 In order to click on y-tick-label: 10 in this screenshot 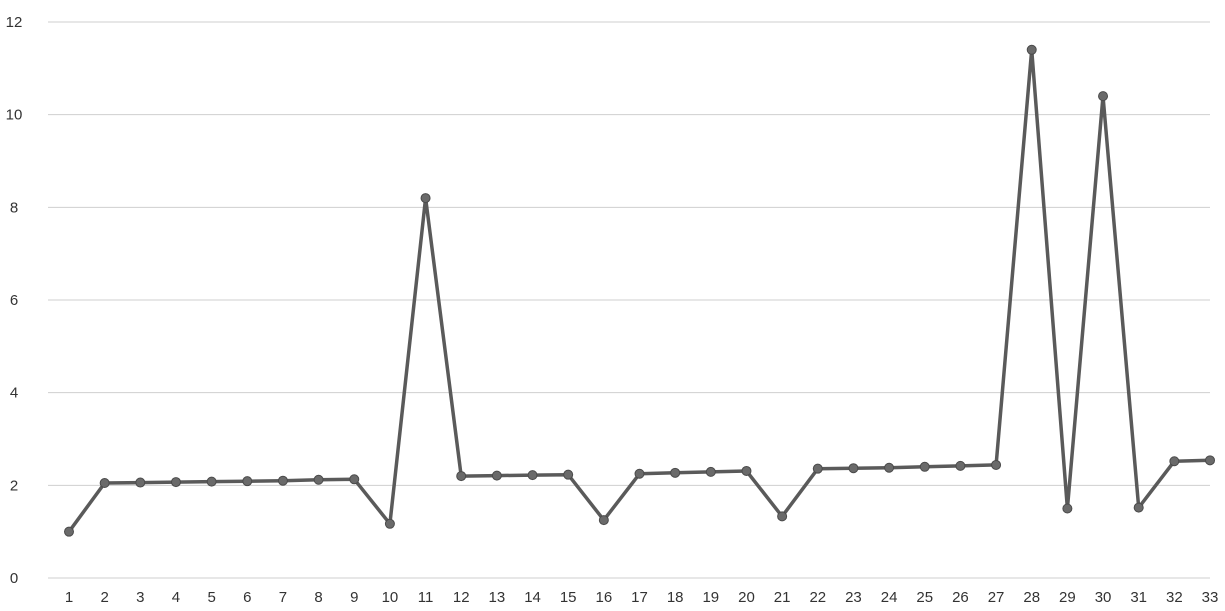, I will do `click(14, 115)`.